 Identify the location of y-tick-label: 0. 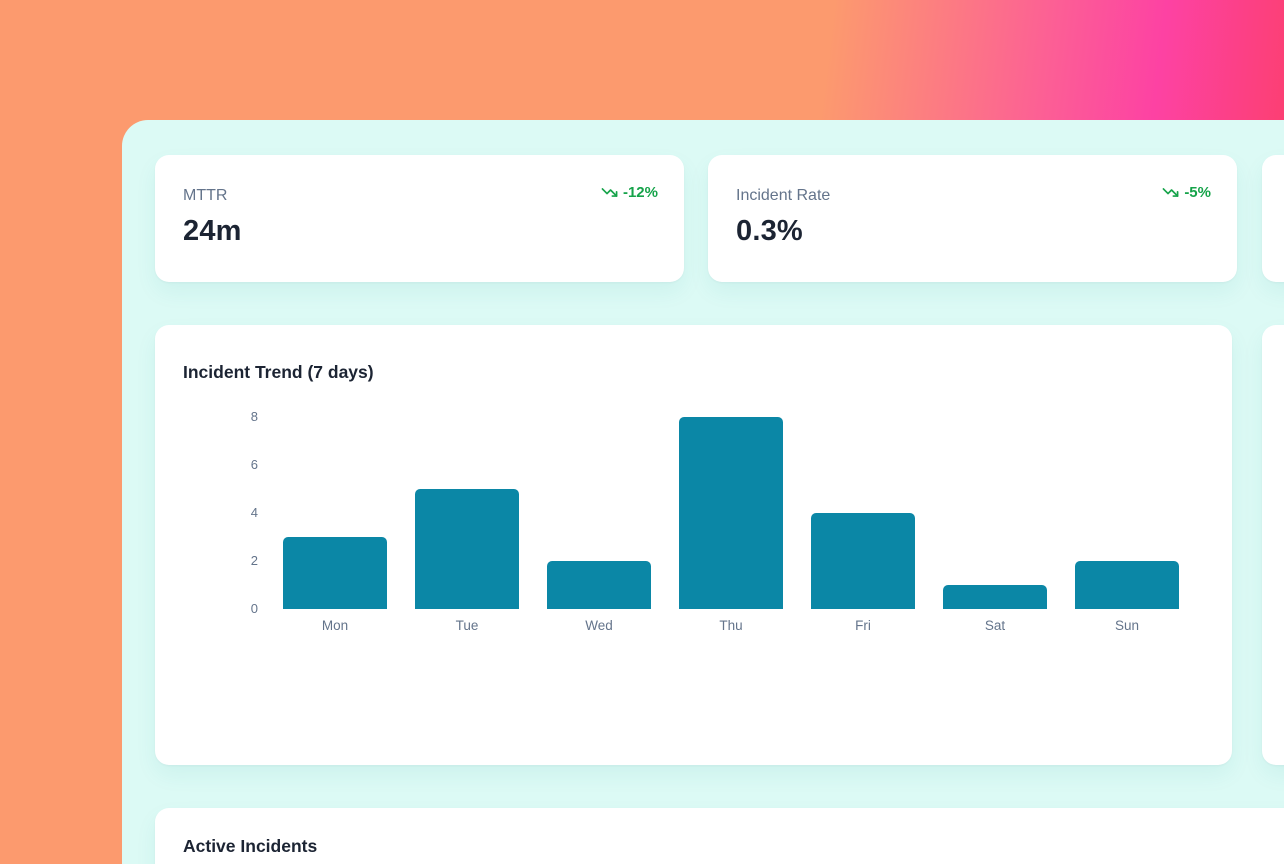
(254, 608).